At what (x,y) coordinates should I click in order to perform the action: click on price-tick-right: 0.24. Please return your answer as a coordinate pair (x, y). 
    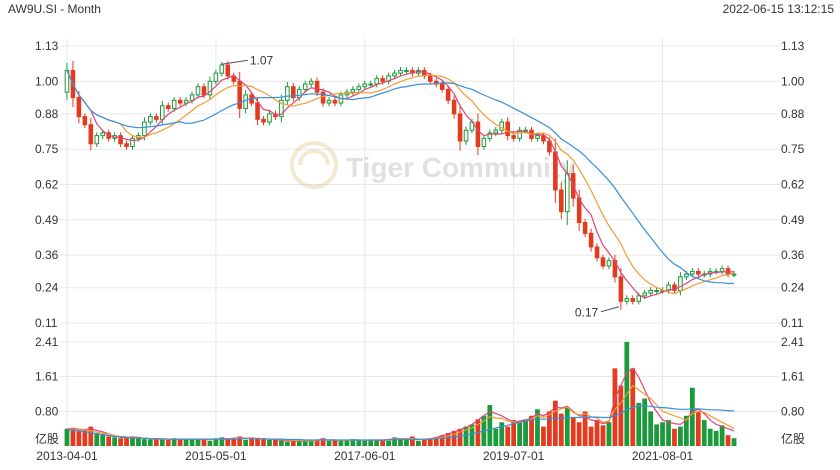
    Looking at the image, I should click on (793, 288).